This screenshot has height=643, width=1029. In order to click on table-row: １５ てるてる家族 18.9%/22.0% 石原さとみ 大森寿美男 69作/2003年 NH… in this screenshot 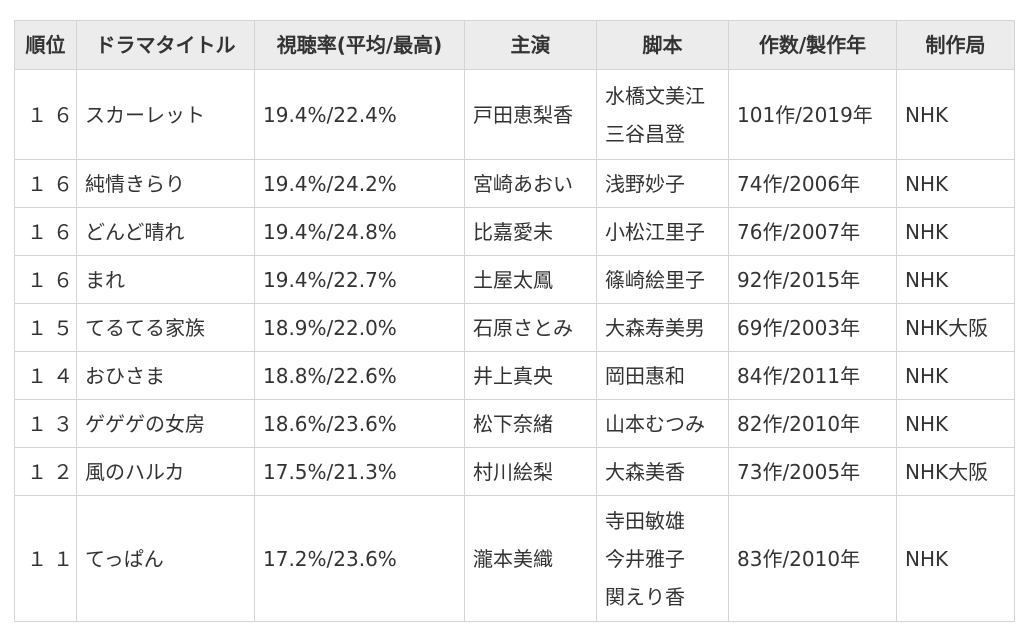, I will do `click(514, 327)`.